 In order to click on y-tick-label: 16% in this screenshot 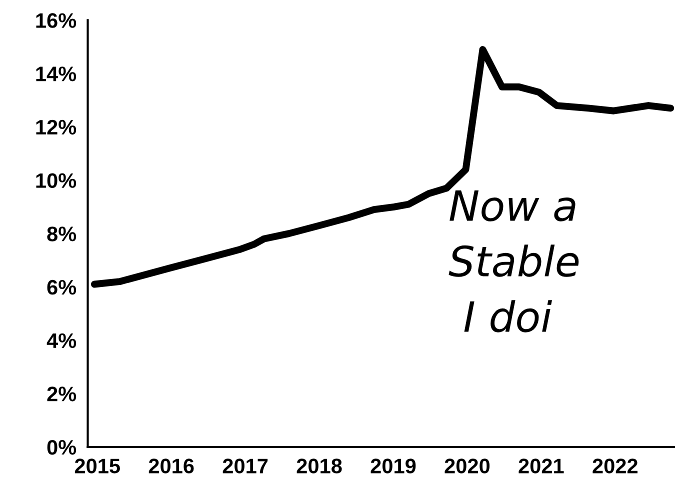, I will do `click(56, 20)`.